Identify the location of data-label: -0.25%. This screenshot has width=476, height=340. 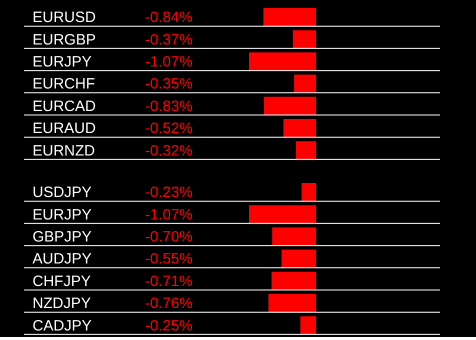
(169, 325).